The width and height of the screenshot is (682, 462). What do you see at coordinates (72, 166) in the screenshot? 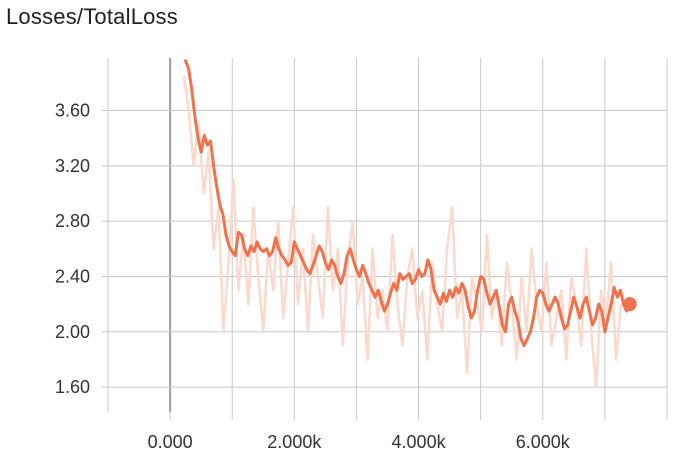
I see `y-tick-label: 3.20` at bounding box center [72, 166].